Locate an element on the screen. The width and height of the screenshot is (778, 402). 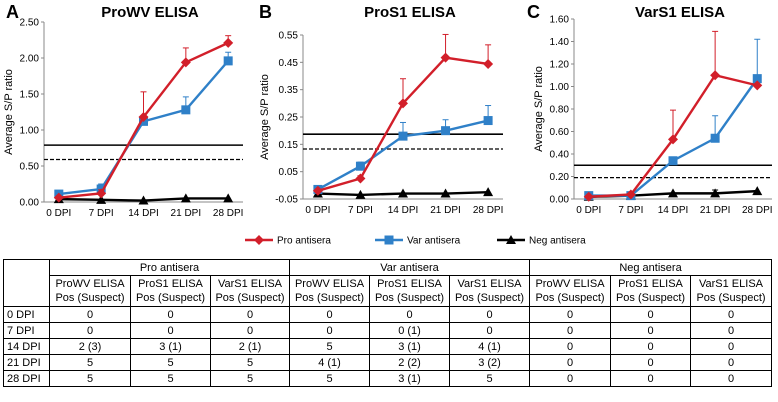
column-subheader: VarS1 ELISA Pos (Suspect) is located at coordinates (489, 291).